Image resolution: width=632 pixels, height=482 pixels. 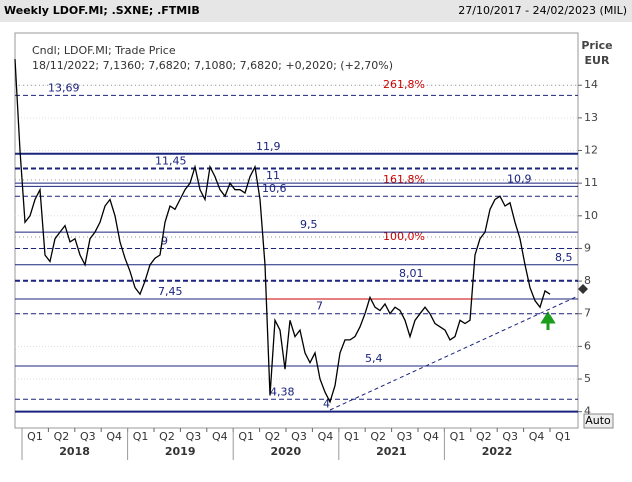 What do you see at coordinates (171, 160) in the screenshot?
I see `level-label: 11,45` at bounding box center [171, 160].